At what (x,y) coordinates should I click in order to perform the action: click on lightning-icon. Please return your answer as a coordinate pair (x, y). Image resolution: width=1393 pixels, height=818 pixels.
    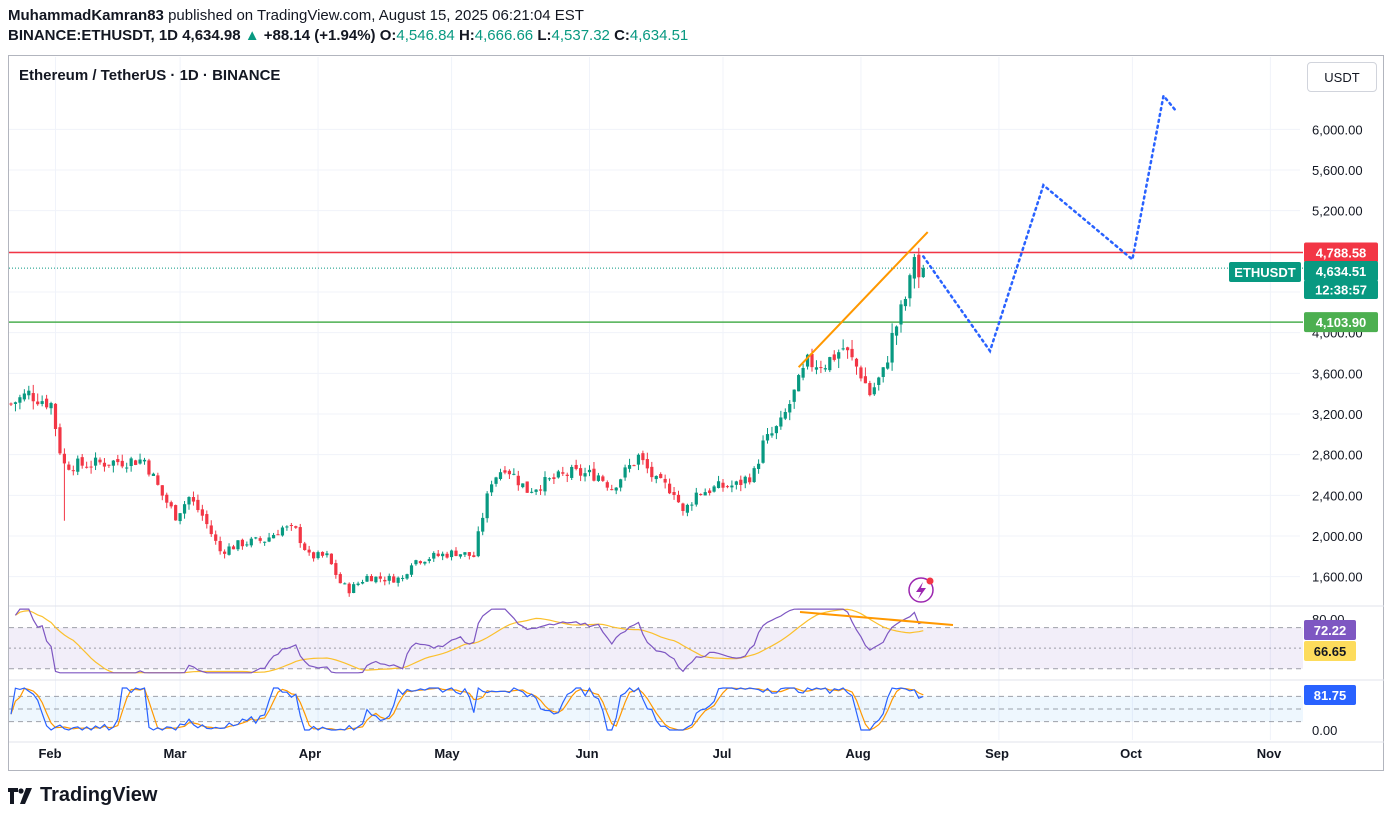
    Looking at the image, I should click on (921, 590).